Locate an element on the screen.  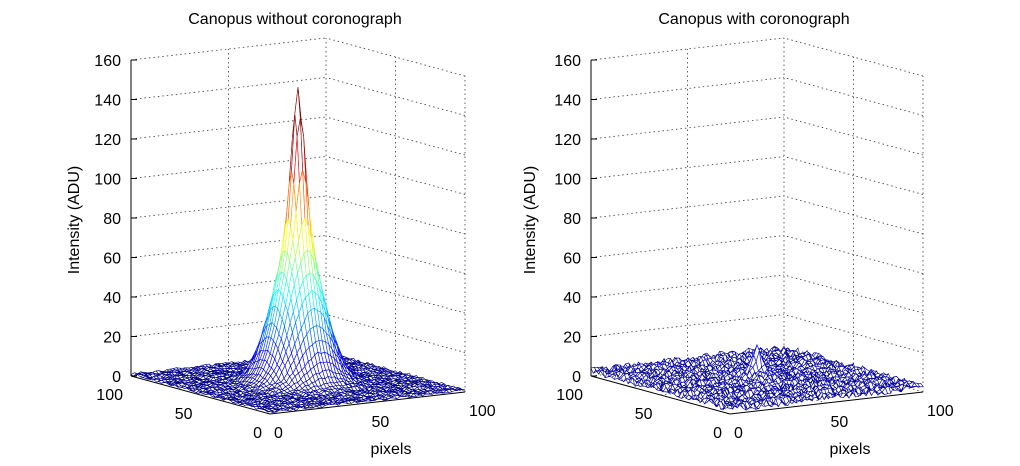
z-tick-label: 40 is located at coordinates (112, 298).